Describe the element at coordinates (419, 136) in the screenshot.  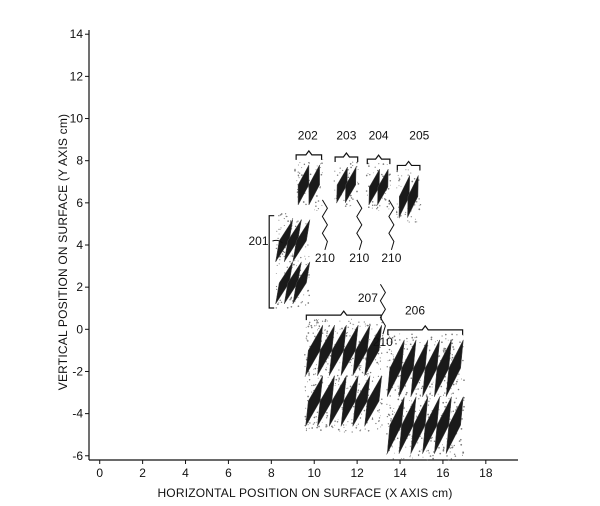
I see `ref-label-205: 205` at that location.